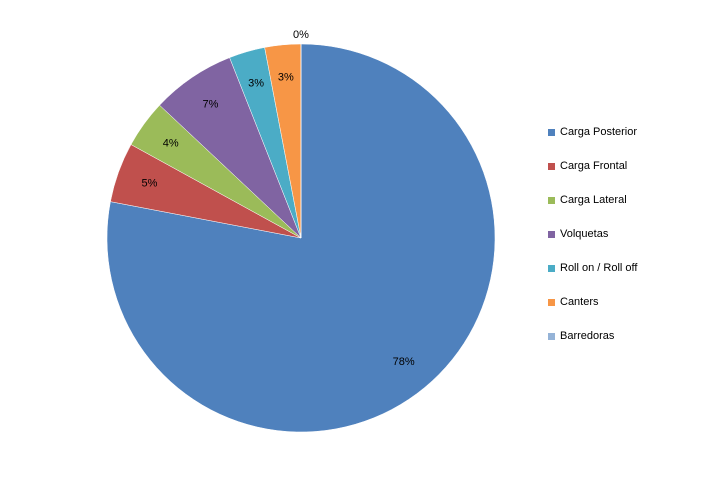 This screenshot has height=478, width=718. Describe the element at coordinates (579, 302) in the screenshot. I see `legend-label: Canters` at that location.